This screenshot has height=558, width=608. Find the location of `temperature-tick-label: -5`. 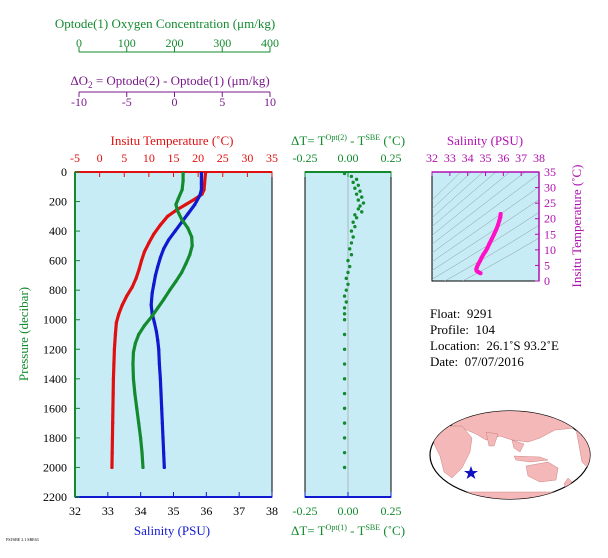

temperature-tick-label: -5 is located at coordinates (75, 158).